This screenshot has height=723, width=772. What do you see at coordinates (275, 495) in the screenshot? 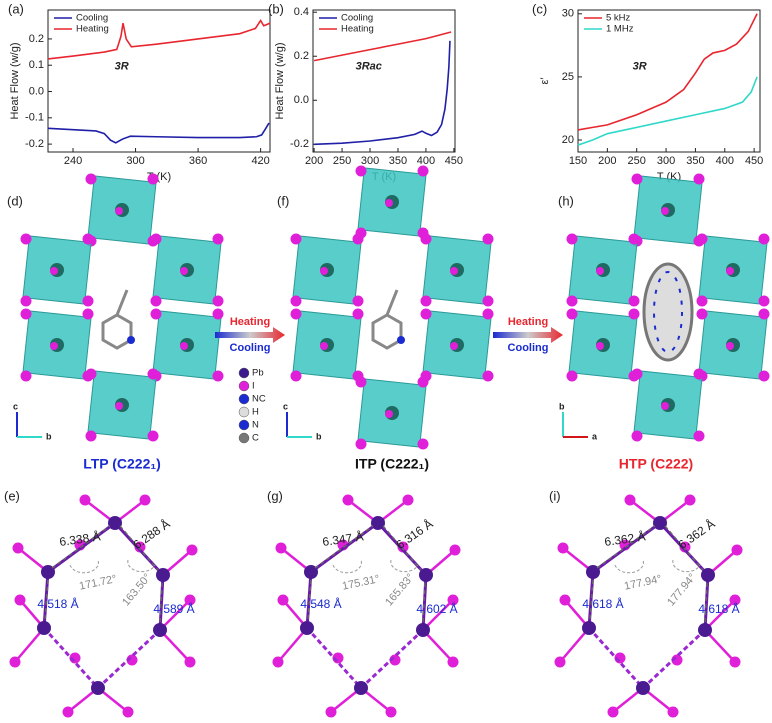
I see `panel-label: (g)` at bounding box center [275, 495].